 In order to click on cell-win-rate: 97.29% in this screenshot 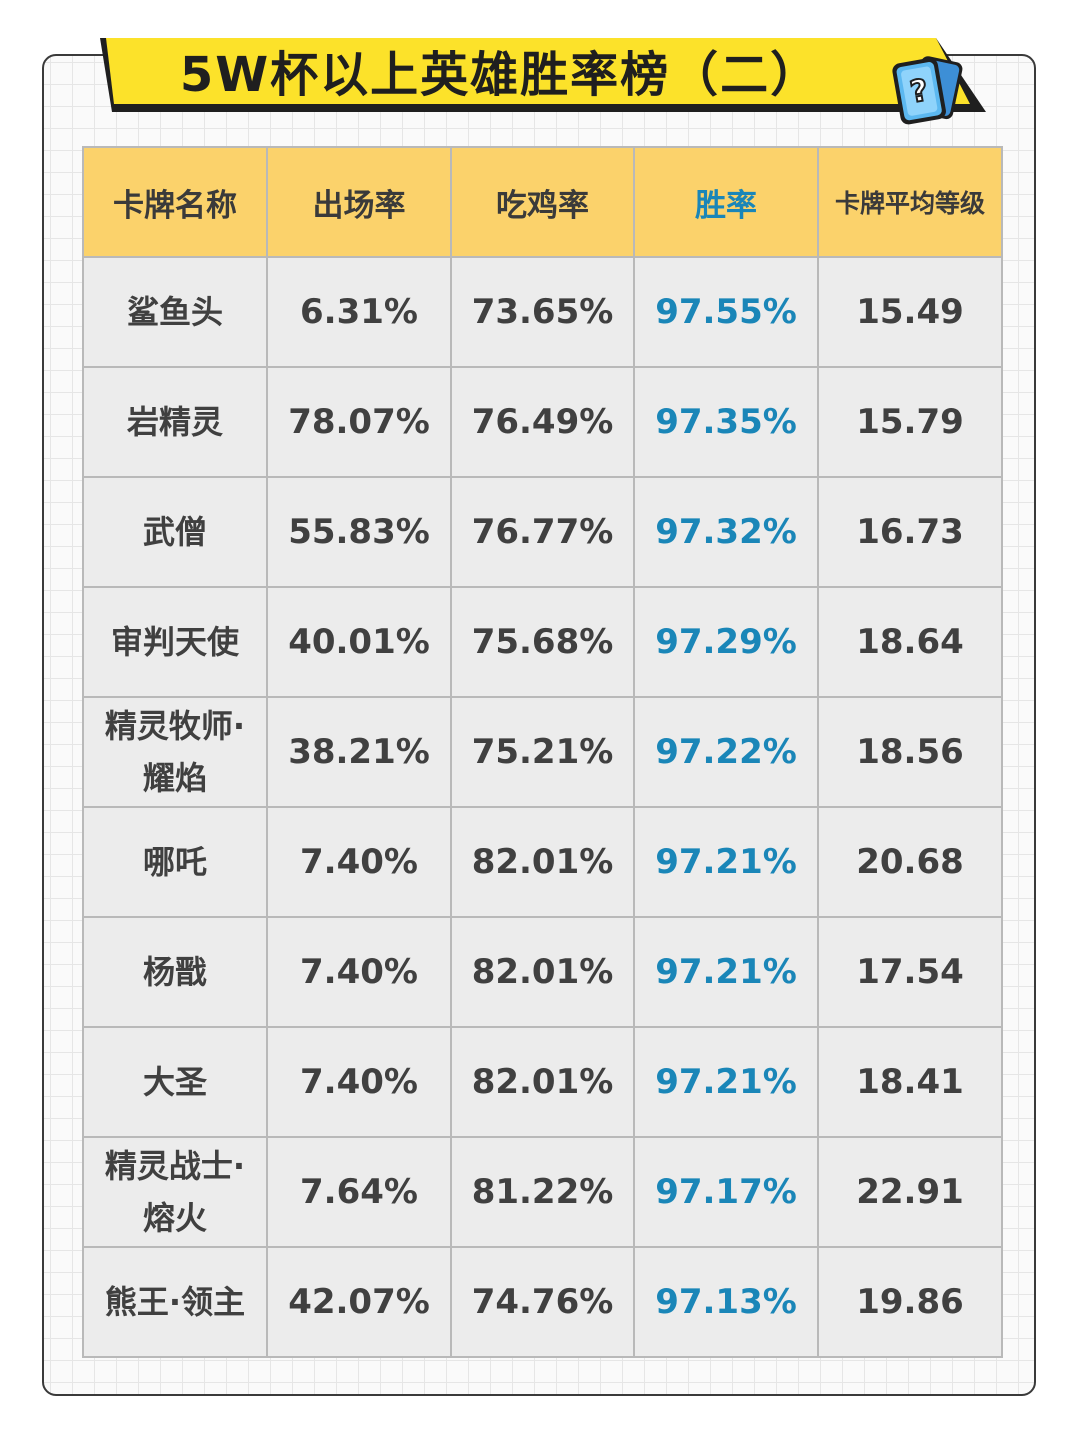, I will do `click(726, 642)`.